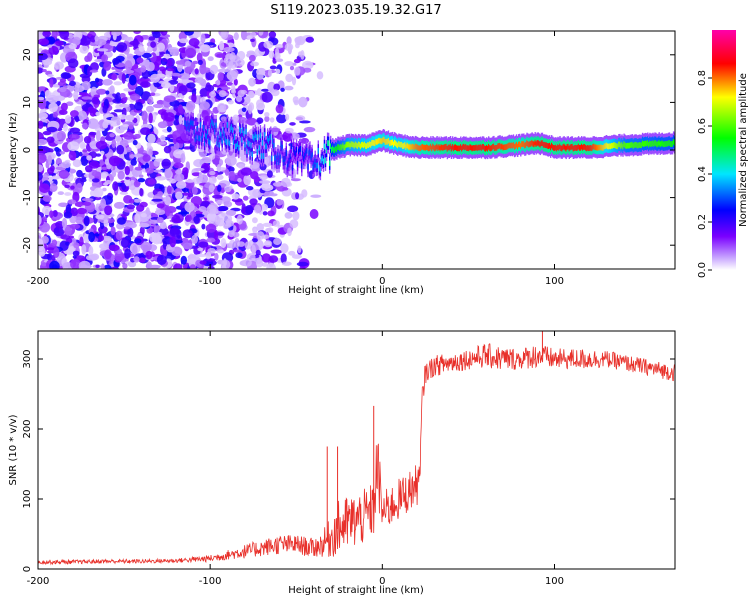 This screenshot has width=750, height=604. I want to click on colorbar-tick-label: 0.8, so click(702, 78).